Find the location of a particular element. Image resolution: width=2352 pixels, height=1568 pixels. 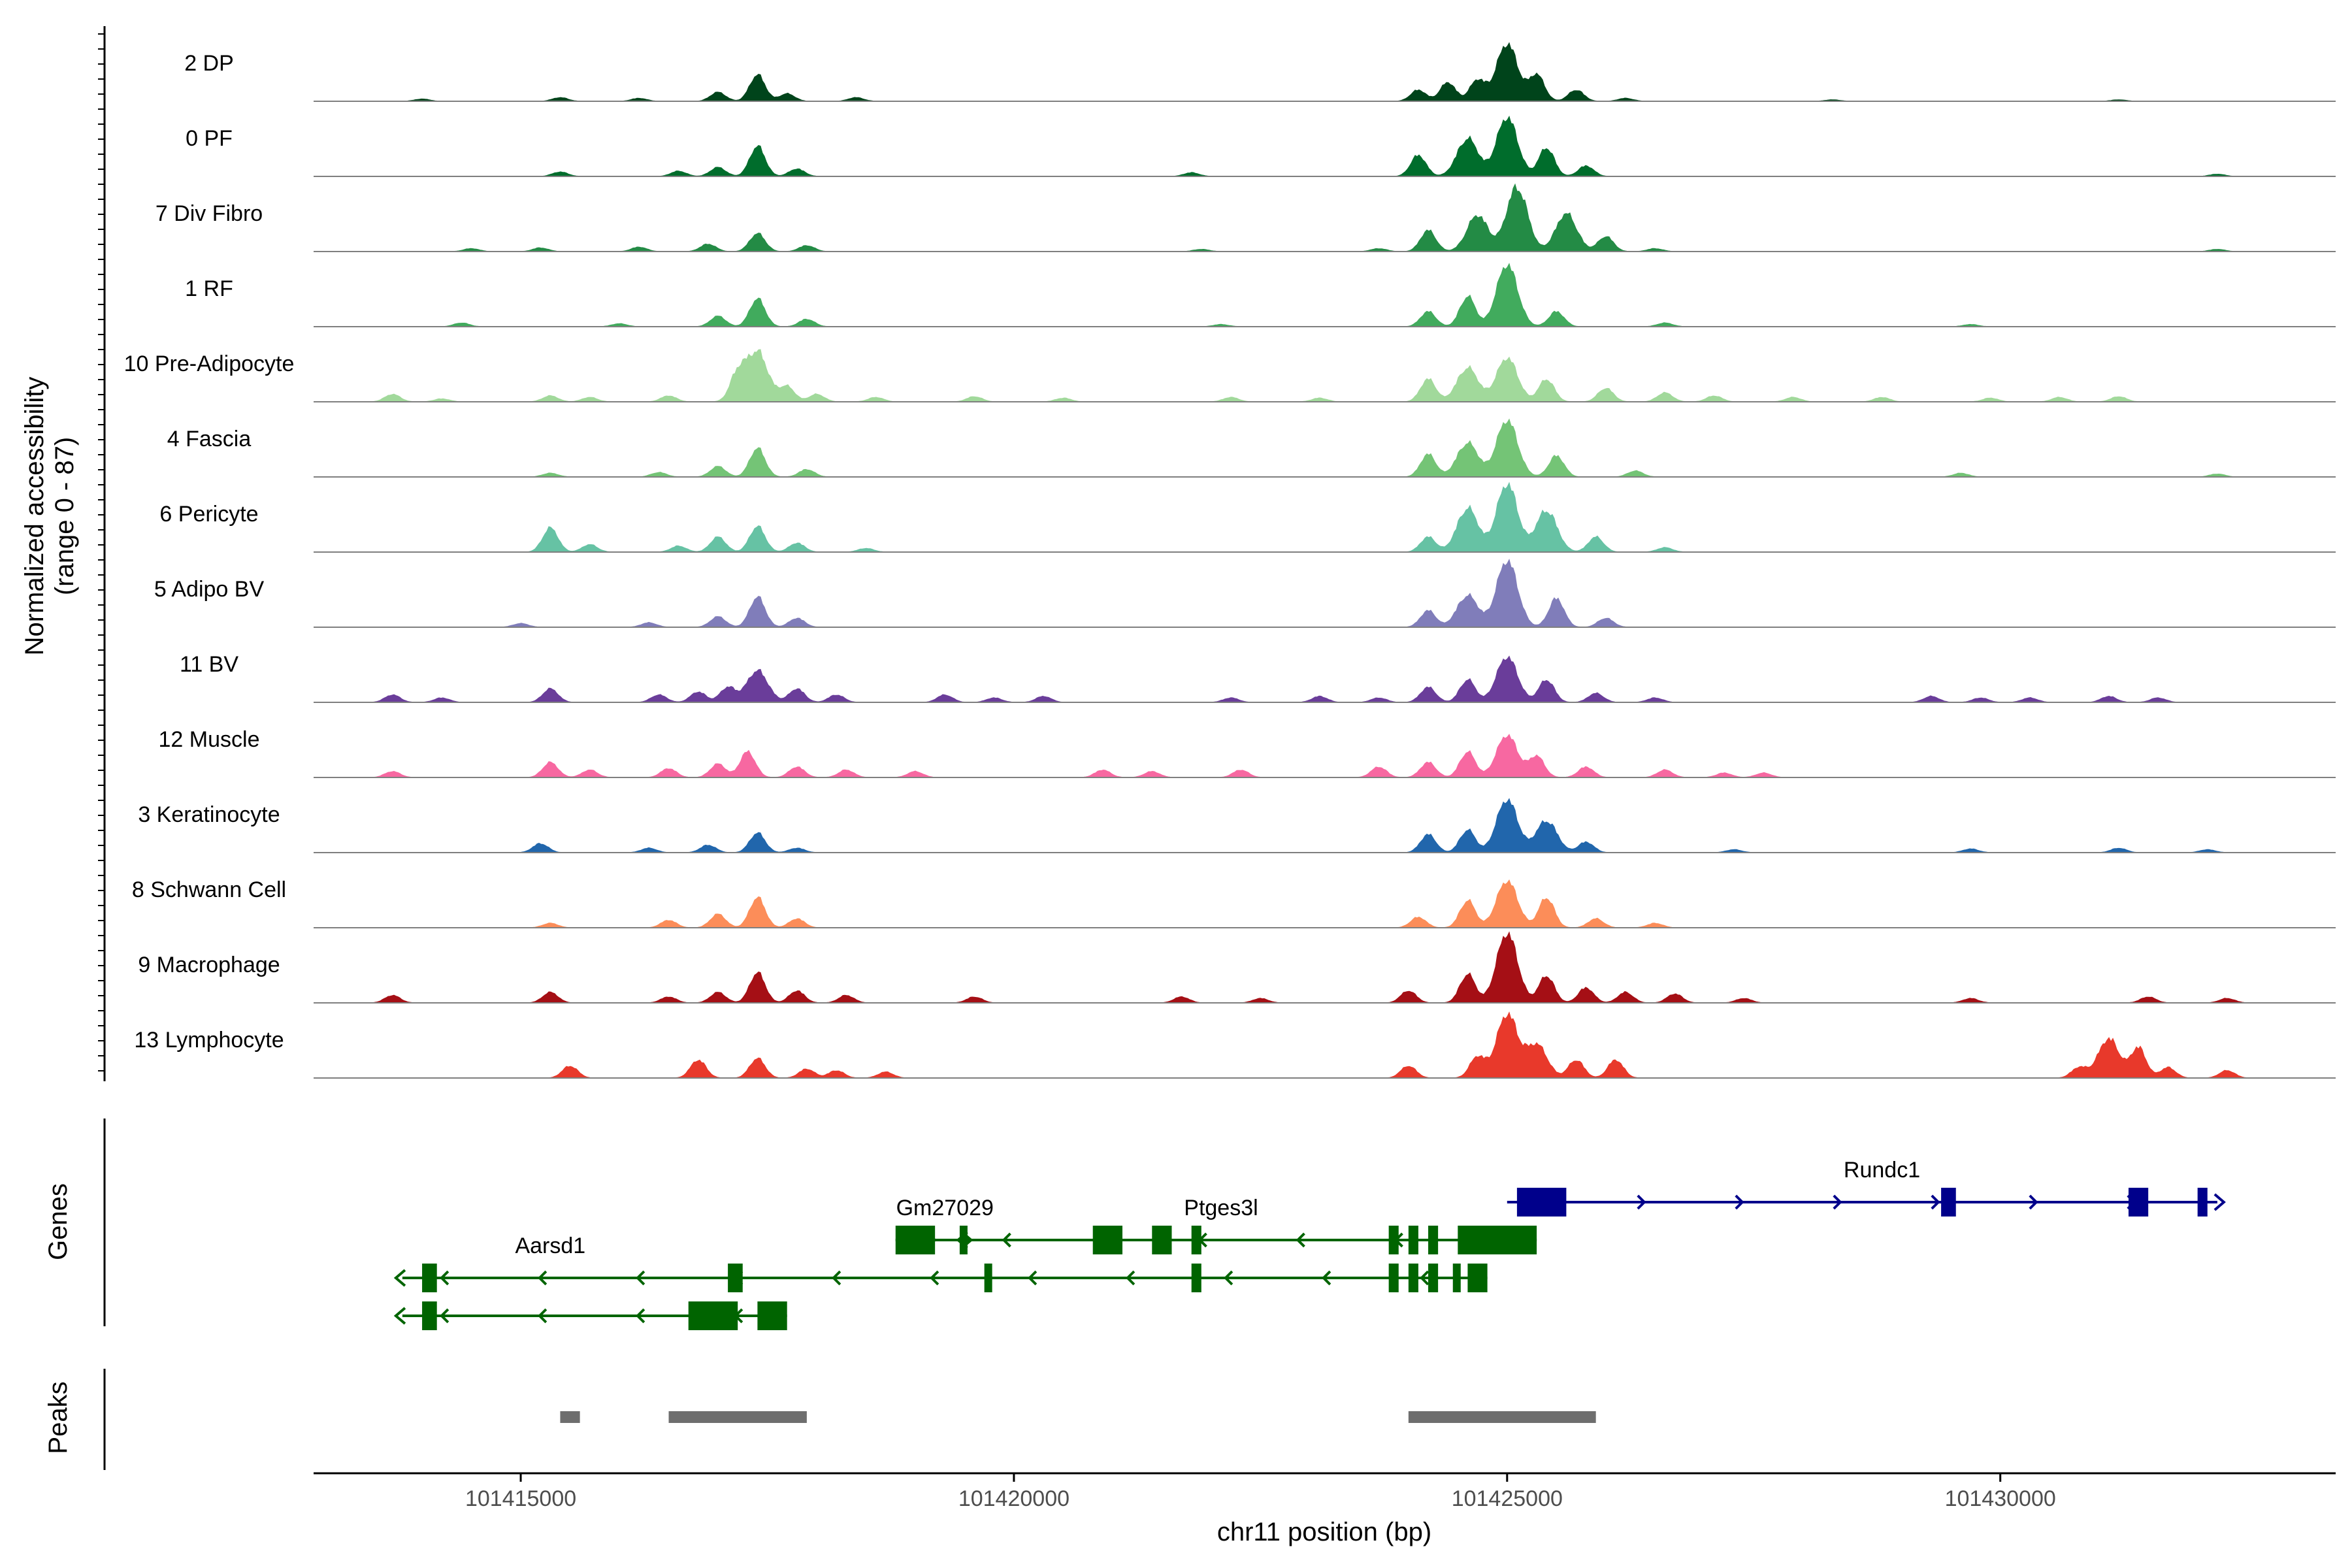

track-label: 5 Adipo BV is located at coordinates (209, 589).